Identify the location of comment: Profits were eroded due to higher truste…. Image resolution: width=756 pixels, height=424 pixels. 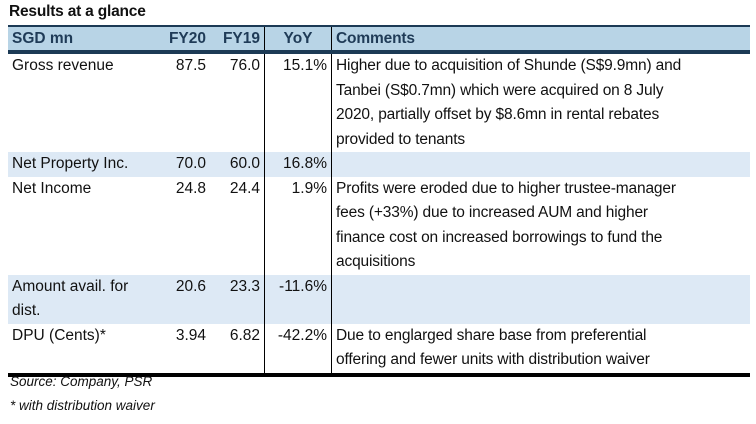
(541, 226).